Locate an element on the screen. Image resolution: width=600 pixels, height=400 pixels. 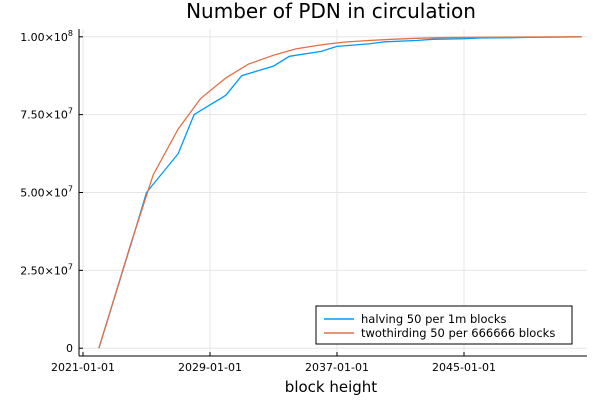
y-tick-mantissa: 7.50×10 is located at coordinates (44, 115).